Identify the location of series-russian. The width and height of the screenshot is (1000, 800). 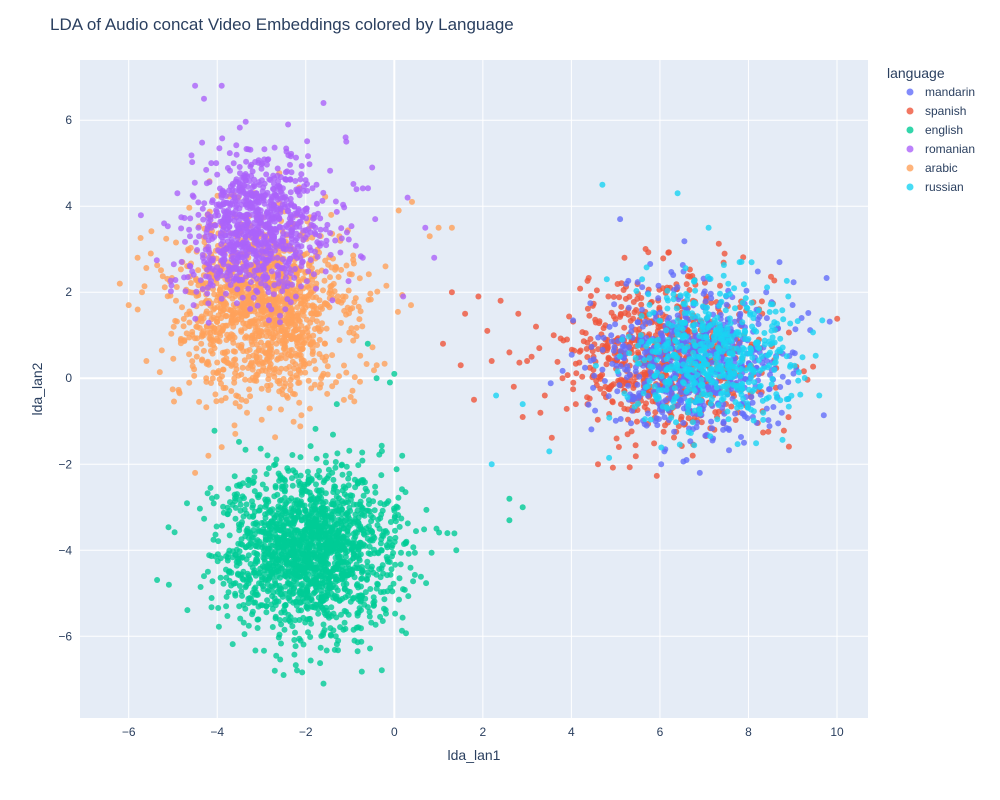
(657, 324).